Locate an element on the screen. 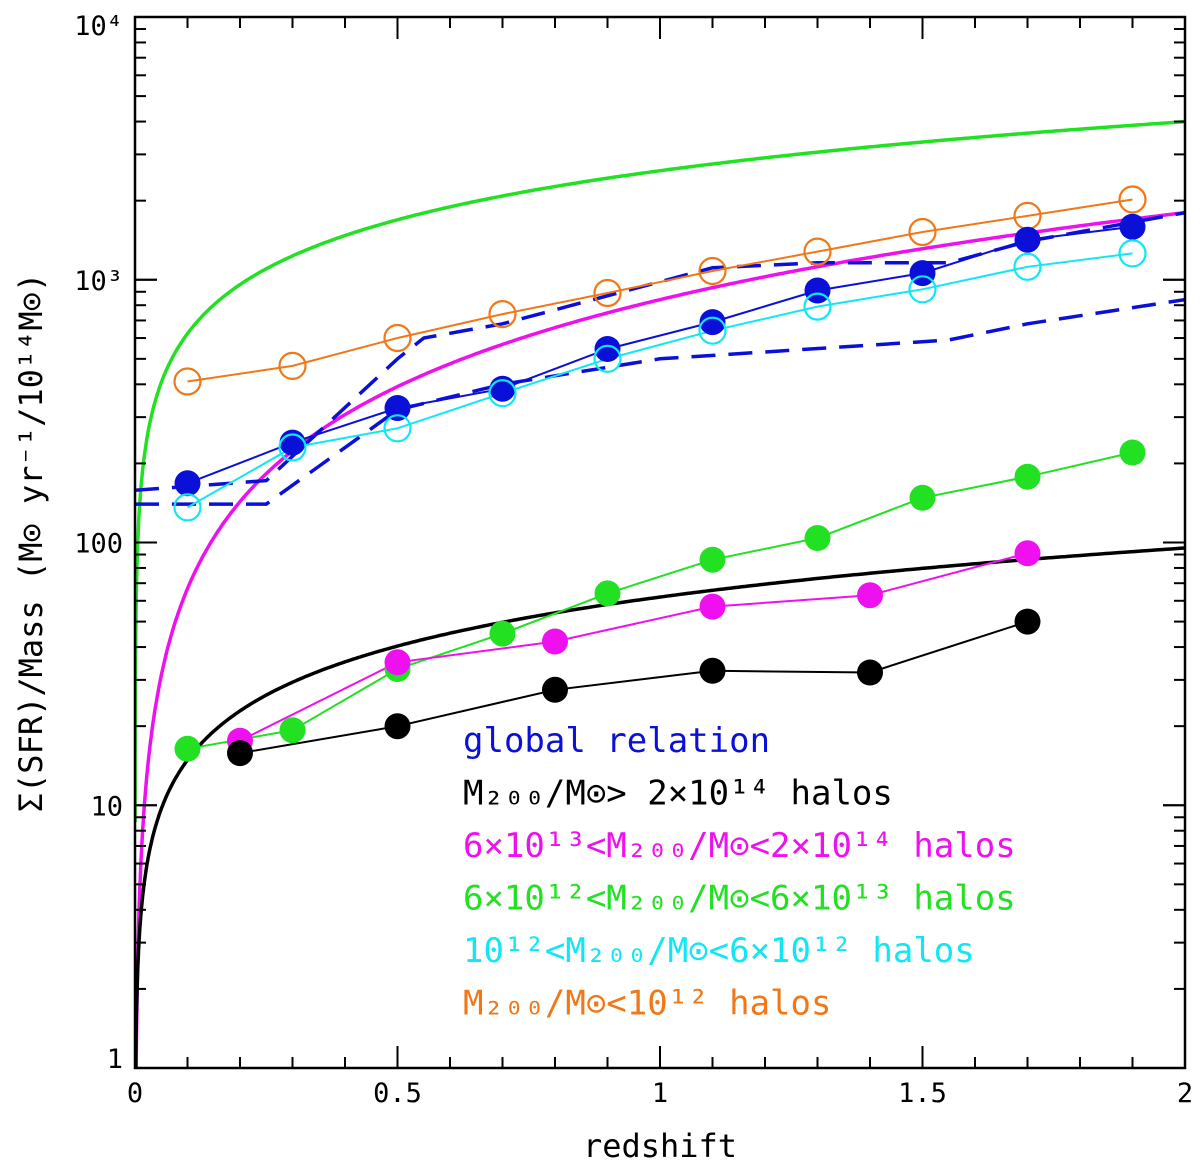 Image resolution: width=1200 pixels, height=1165 pixels. y-tick-label: 10 is located at coordinates (106, 806).